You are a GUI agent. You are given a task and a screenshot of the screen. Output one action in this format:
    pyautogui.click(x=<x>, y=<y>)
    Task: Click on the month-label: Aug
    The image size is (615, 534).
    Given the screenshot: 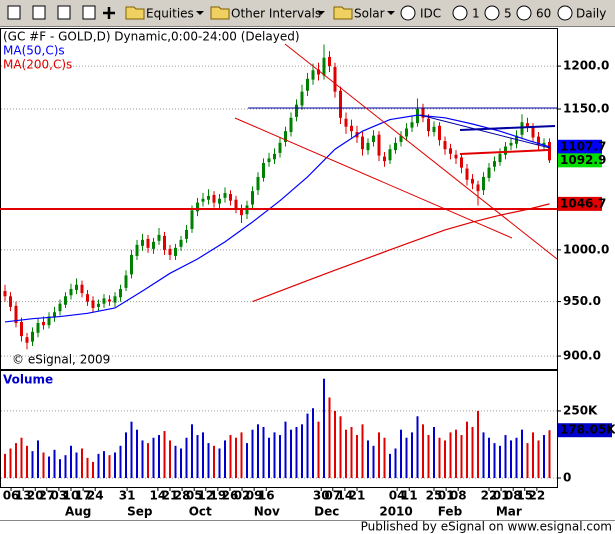 What is the action you would take?
    pyautogui.click(x=78, y=512)
    